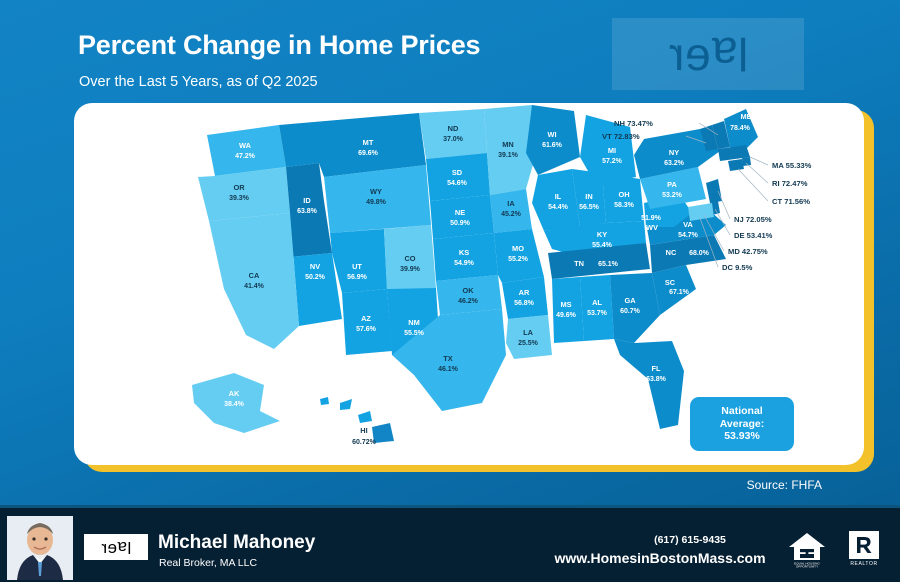 The height and width of the screenshot is (582, 900). Describe the element at coordinates (624, 205) in the screenshot. I see `svg-text: 58.3%` at that location.